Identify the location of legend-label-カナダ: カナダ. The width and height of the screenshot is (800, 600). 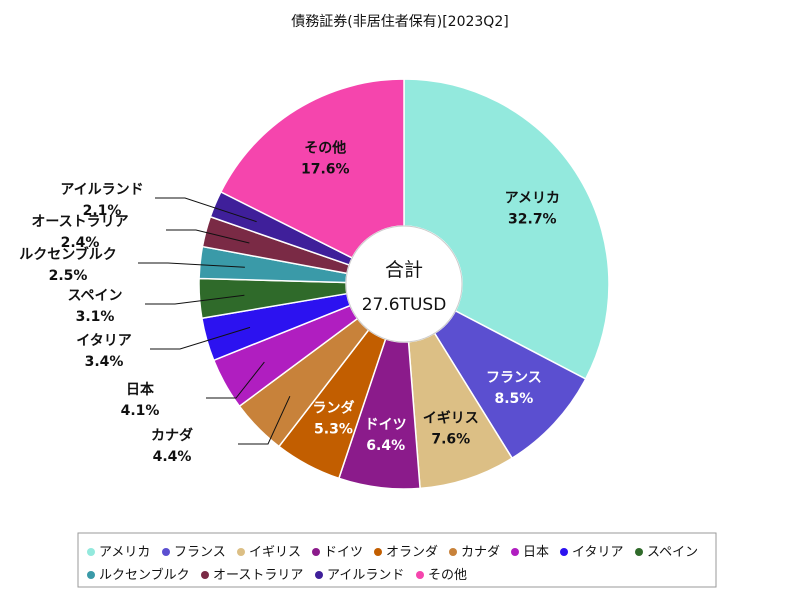
(480, 552).